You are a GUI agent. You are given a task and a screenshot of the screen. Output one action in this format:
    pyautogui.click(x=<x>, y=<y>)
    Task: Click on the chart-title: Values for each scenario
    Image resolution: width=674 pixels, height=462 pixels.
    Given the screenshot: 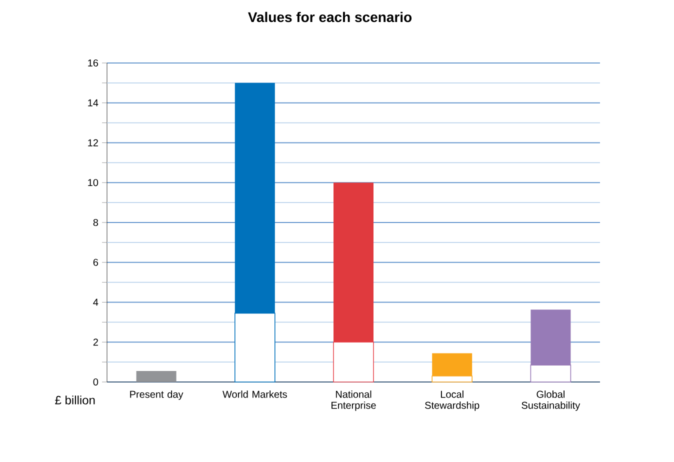 What is the action you would take?
    pyautogui.click(x=330, y=17)
    